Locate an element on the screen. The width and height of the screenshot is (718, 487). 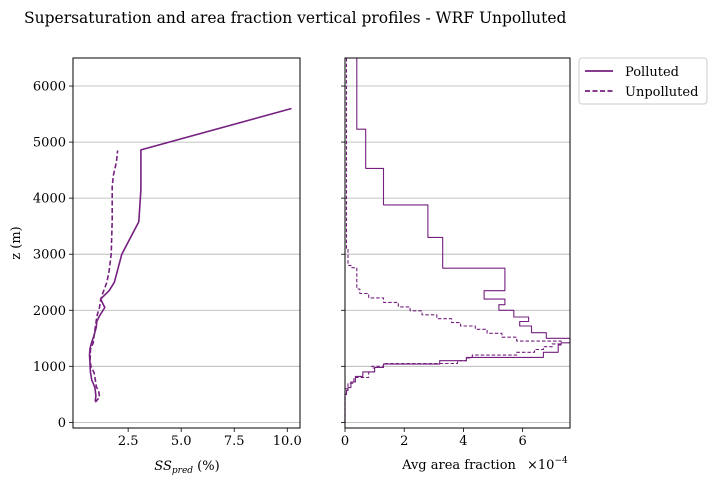
legend: Polluted Unpolluted is located at coordinates (643, 81).